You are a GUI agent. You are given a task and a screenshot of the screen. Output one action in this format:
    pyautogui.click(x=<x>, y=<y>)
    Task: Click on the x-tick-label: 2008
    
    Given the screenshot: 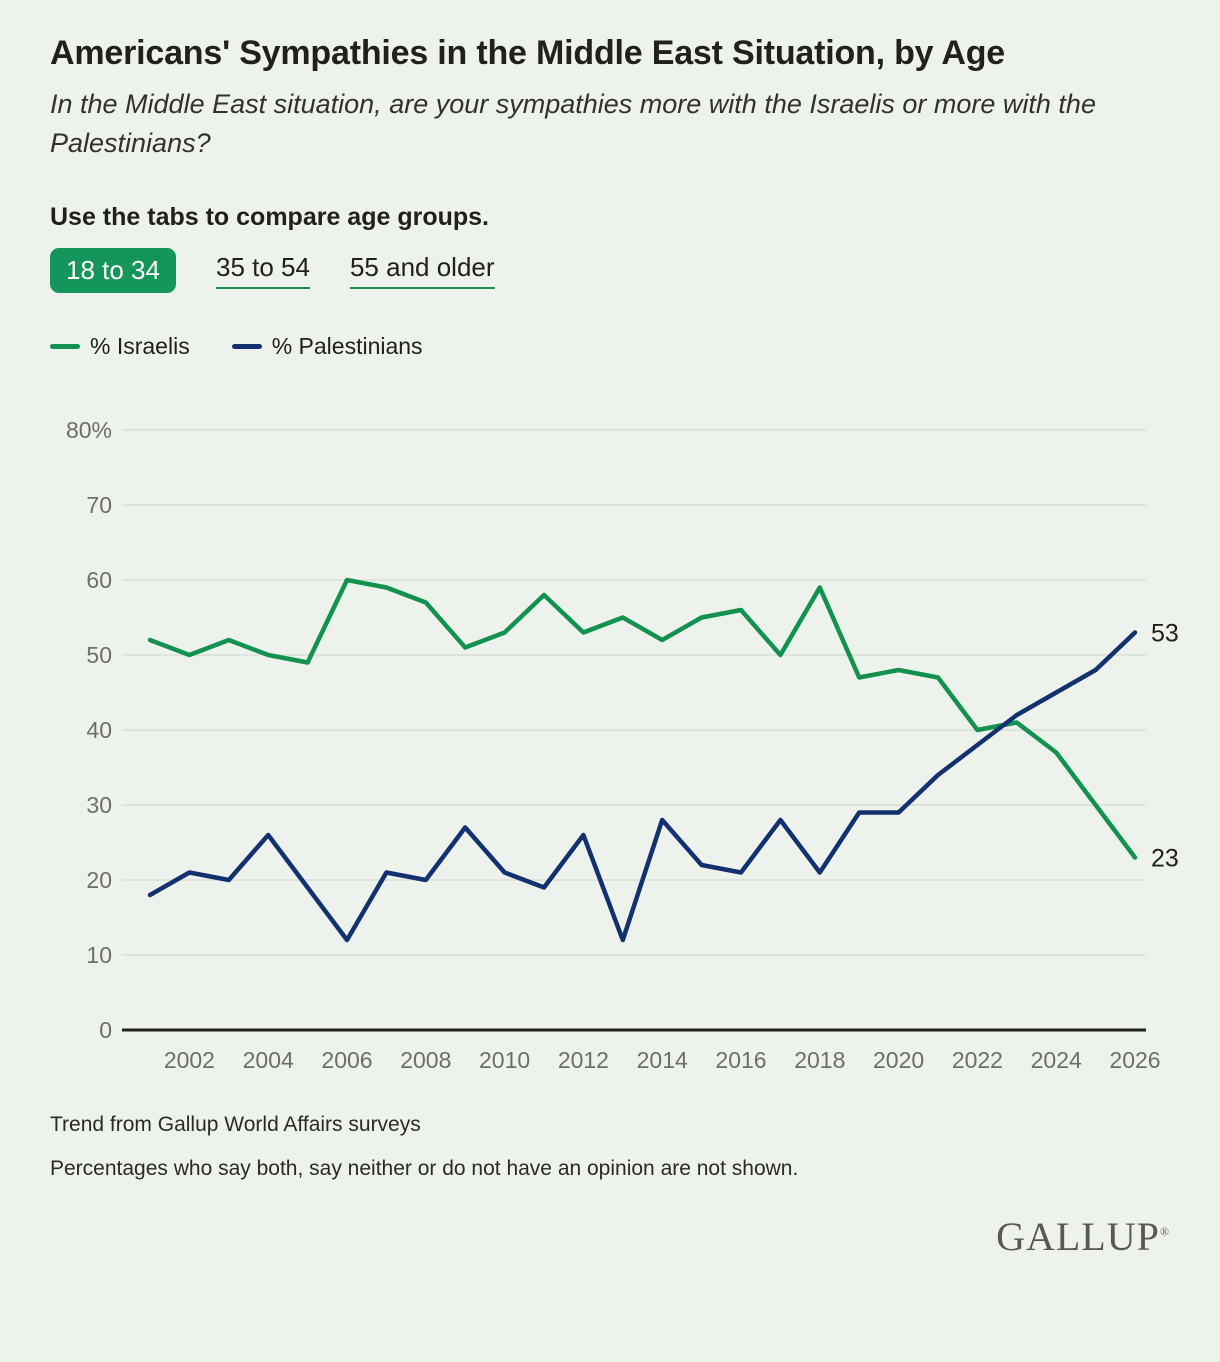 What is the action you would take?
    pyautogui.click(x=425, y=1060)
    